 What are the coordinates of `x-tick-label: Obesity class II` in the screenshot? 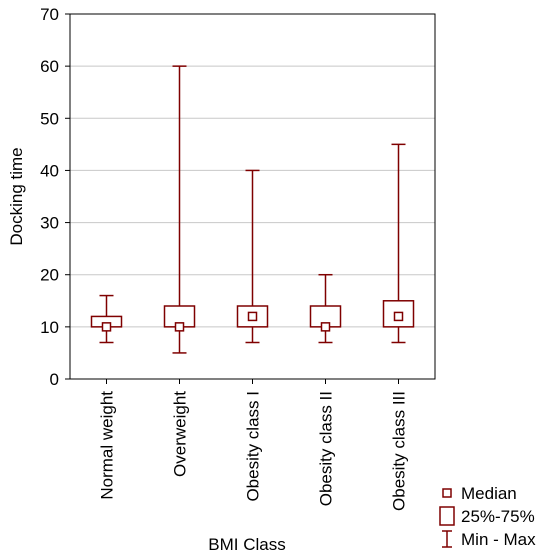 It's located at (326, 448).